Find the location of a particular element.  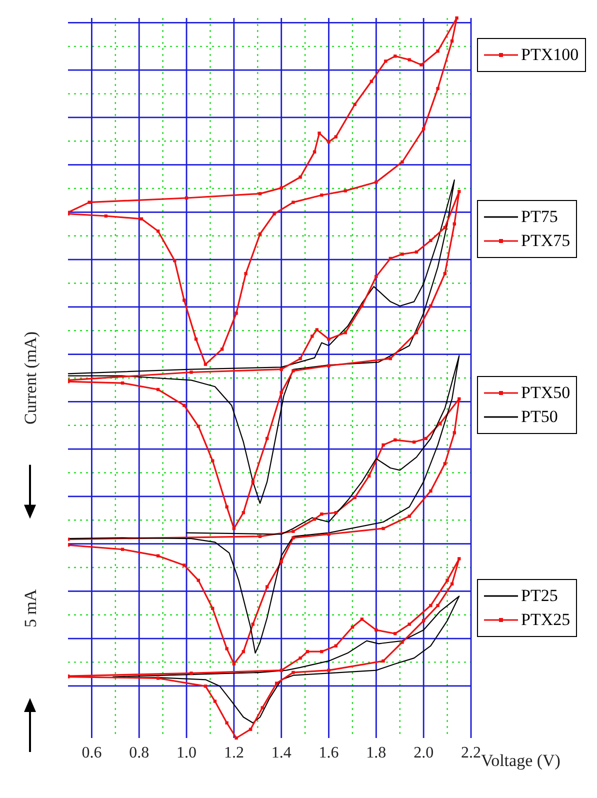

legend-label: PTX100 is located at coordinates (550, 55).